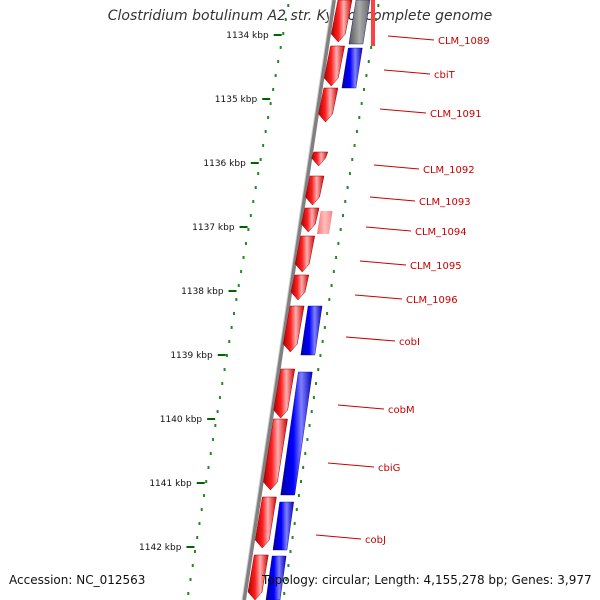 This screenshot has height=600, width=600. I want to click on scale-tick-label: 1140 kbp, so click(181, 420).